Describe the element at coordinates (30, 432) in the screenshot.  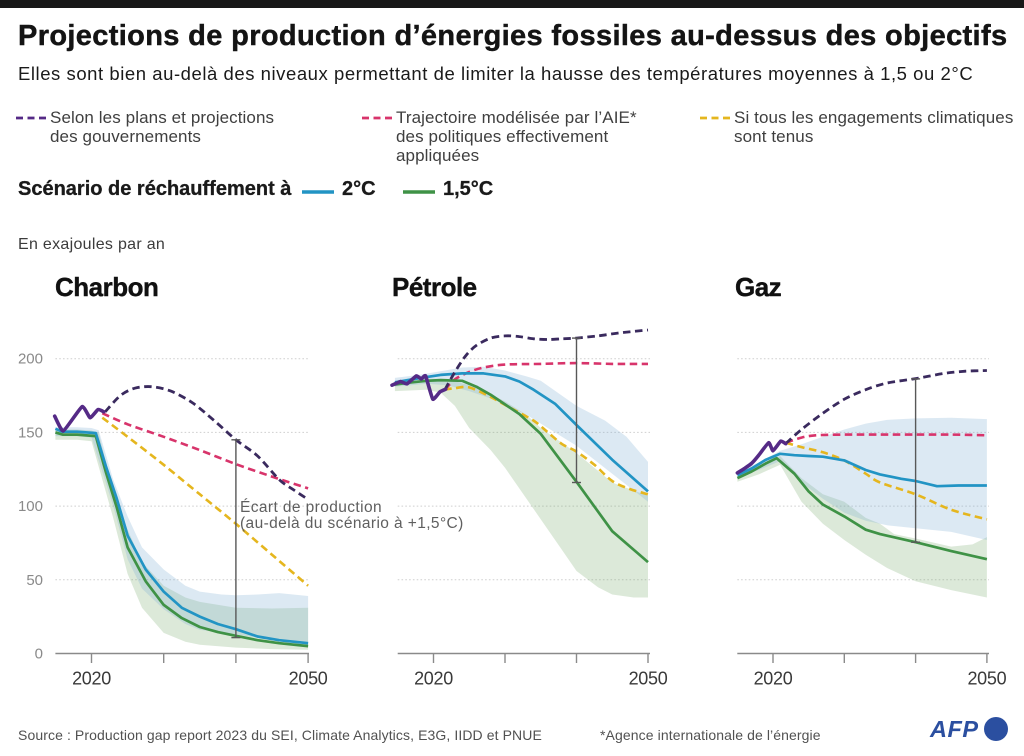
I see `svg-text: 150` at that location.